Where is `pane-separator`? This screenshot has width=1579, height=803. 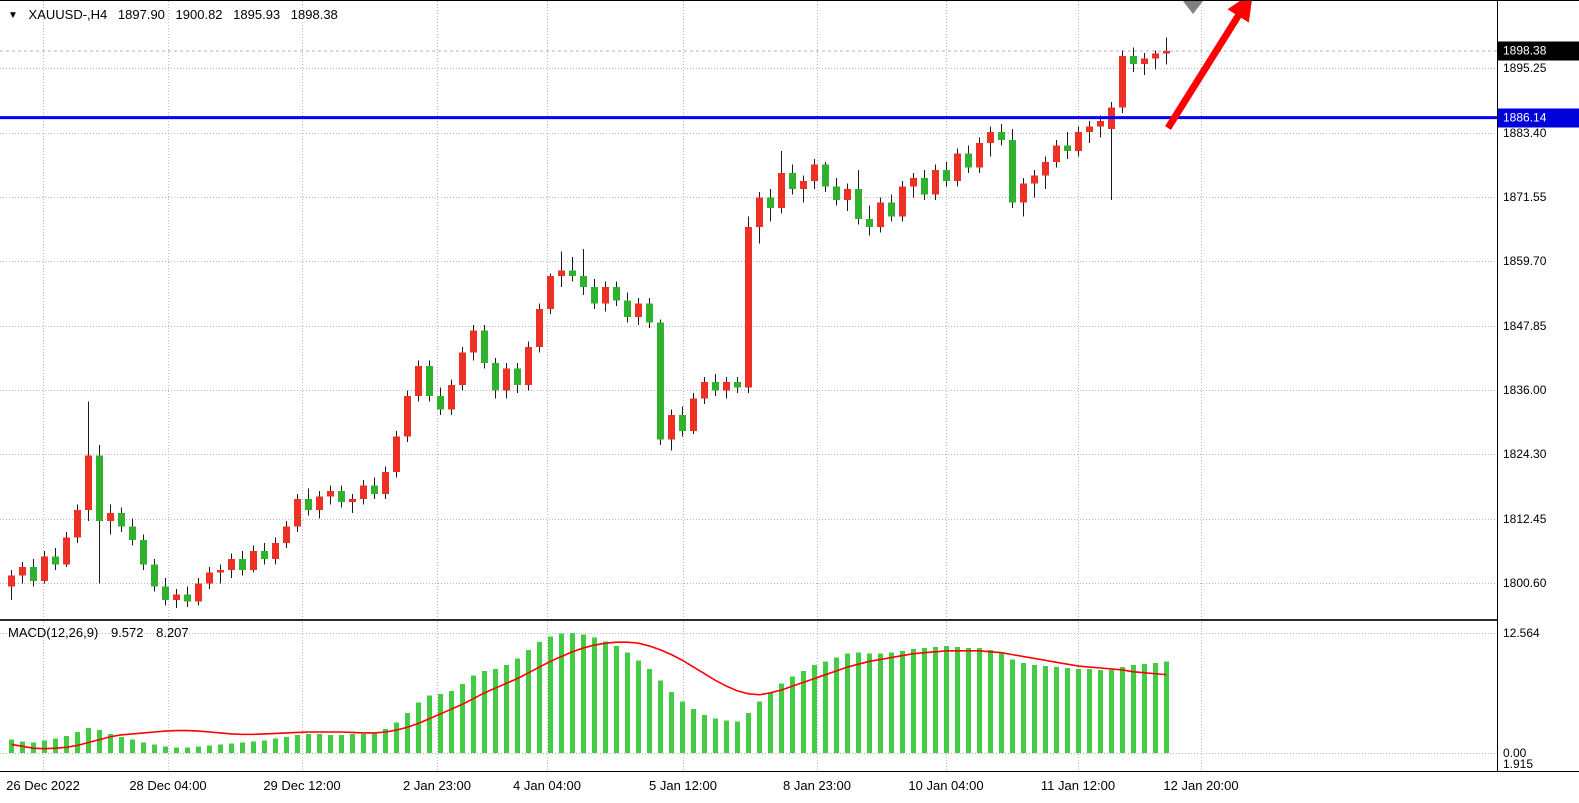 pane-separator is located at coordinates (789, 620).